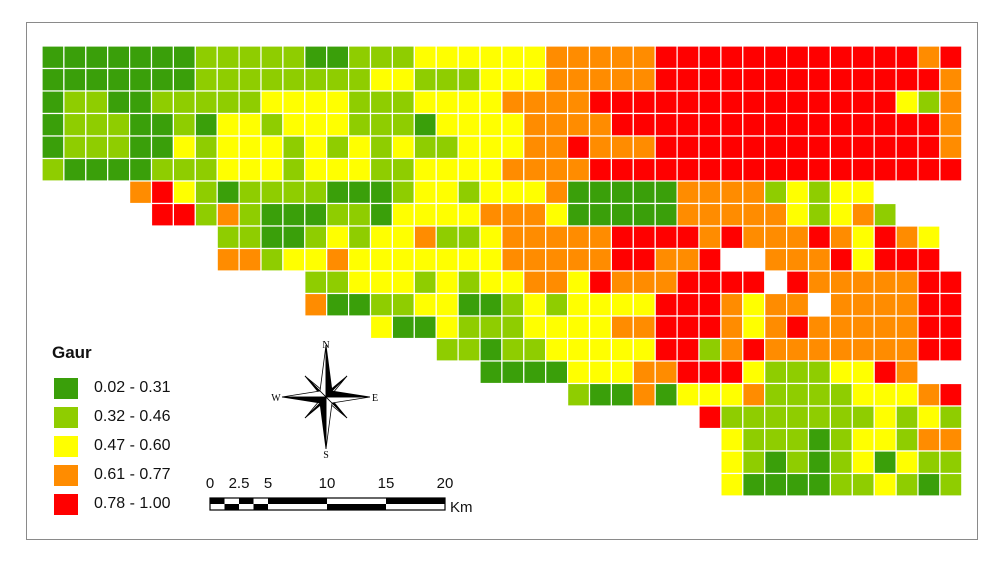  Describe the element at coordinates (276, 398) in the screenshot. I see `compass-w-label: W` at that location.